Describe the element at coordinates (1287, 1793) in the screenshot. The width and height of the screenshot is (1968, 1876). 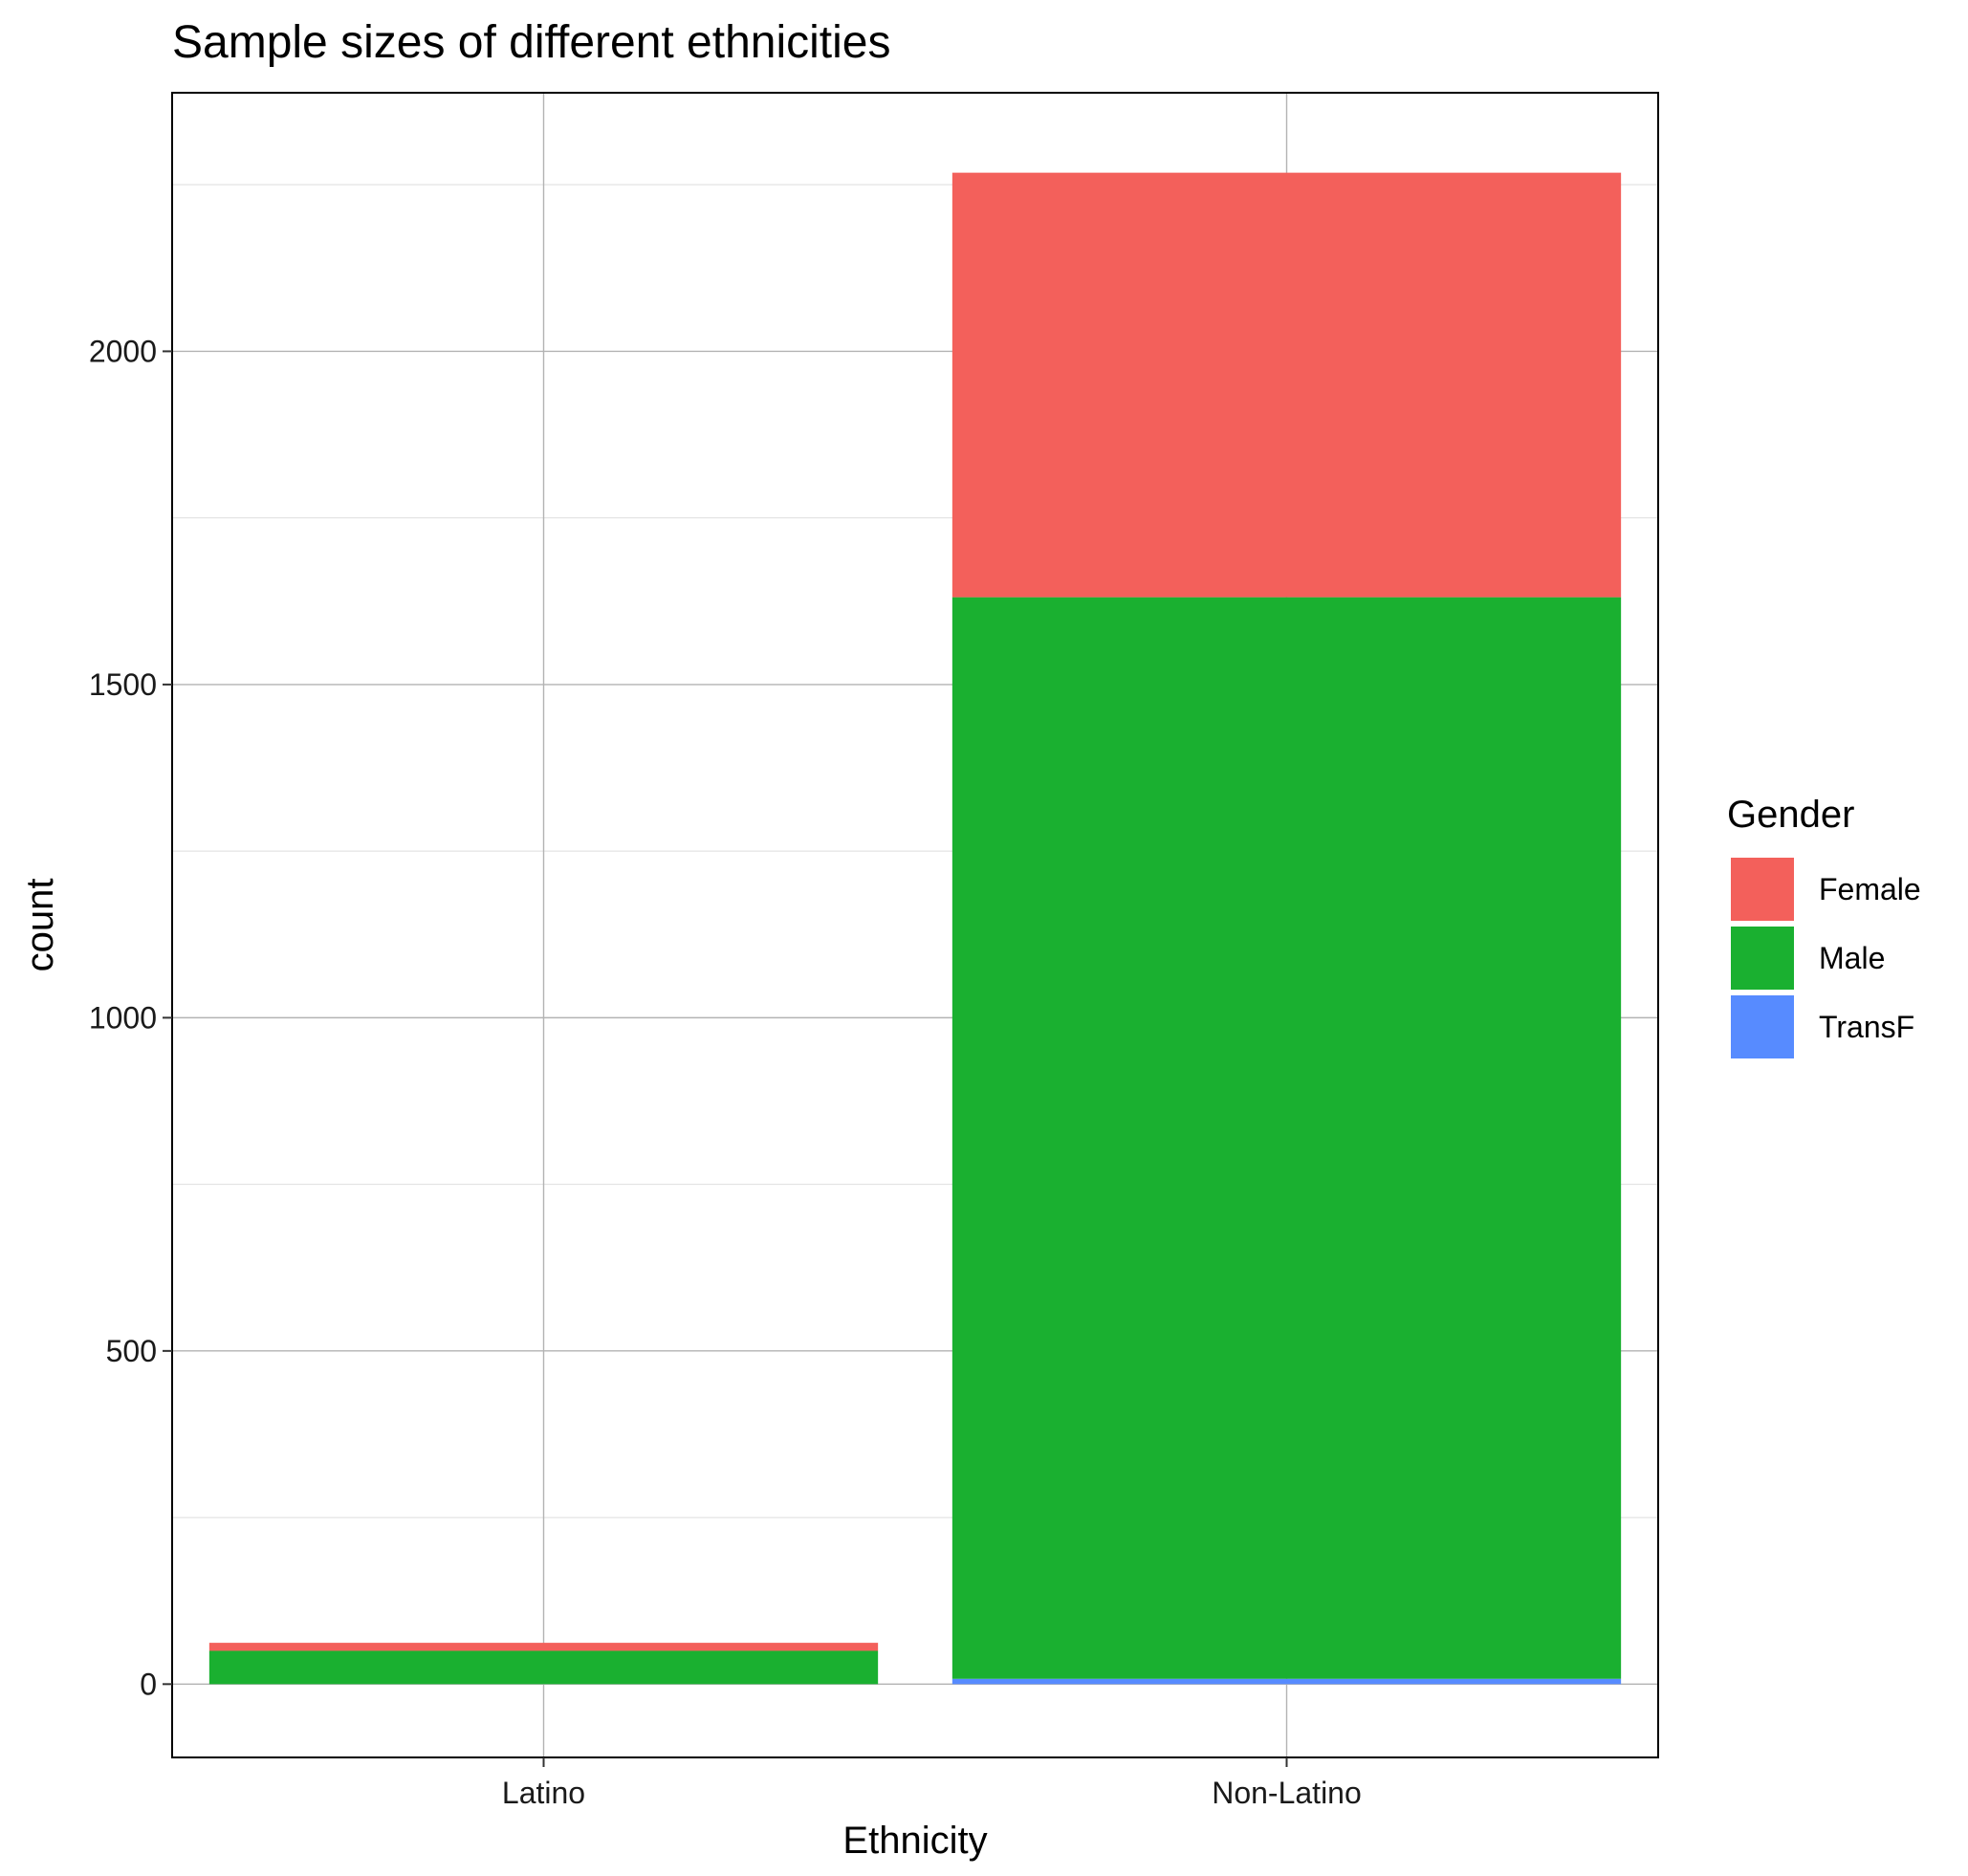
I see `x-tick-label: Non-Latino` at that location.